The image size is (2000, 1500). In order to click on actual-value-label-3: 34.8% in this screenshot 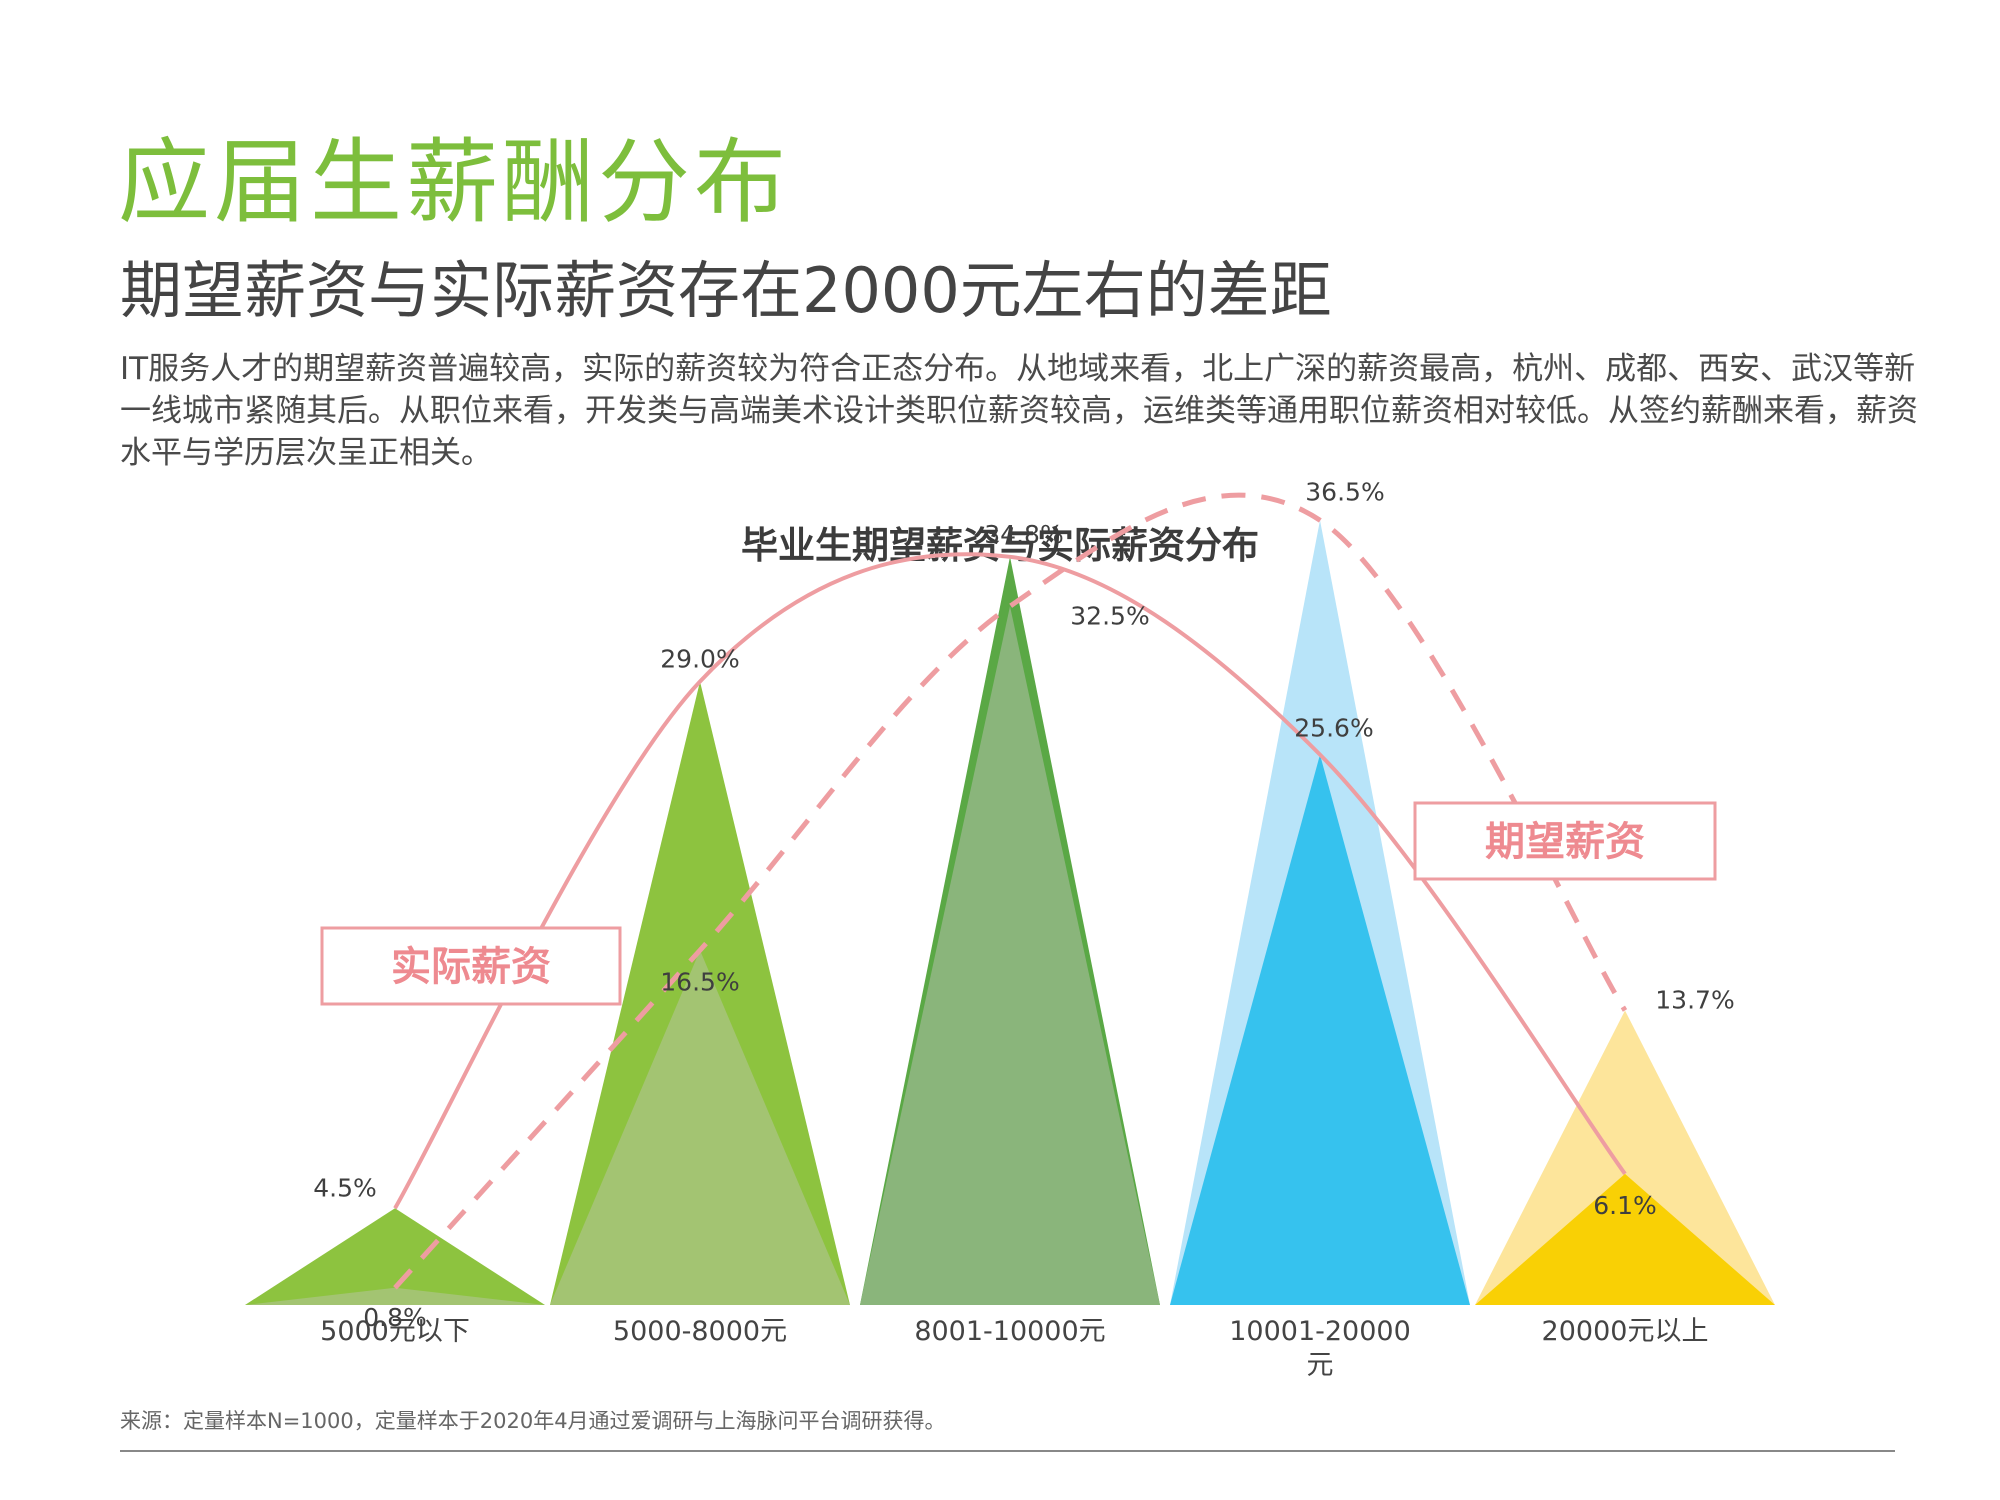, I will do `click(1023, 534)`.